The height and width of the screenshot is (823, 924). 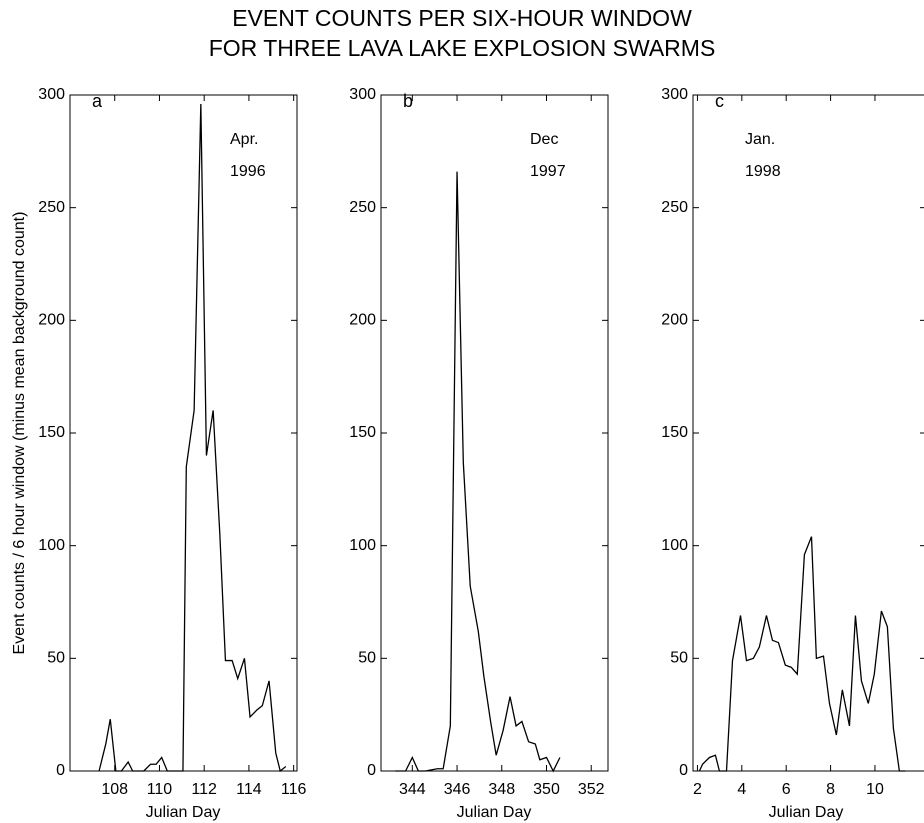 What do you see at coordinates (544, 139) in the screenshot?
I see `annotation: Dec` at bounding box center [544, 139].